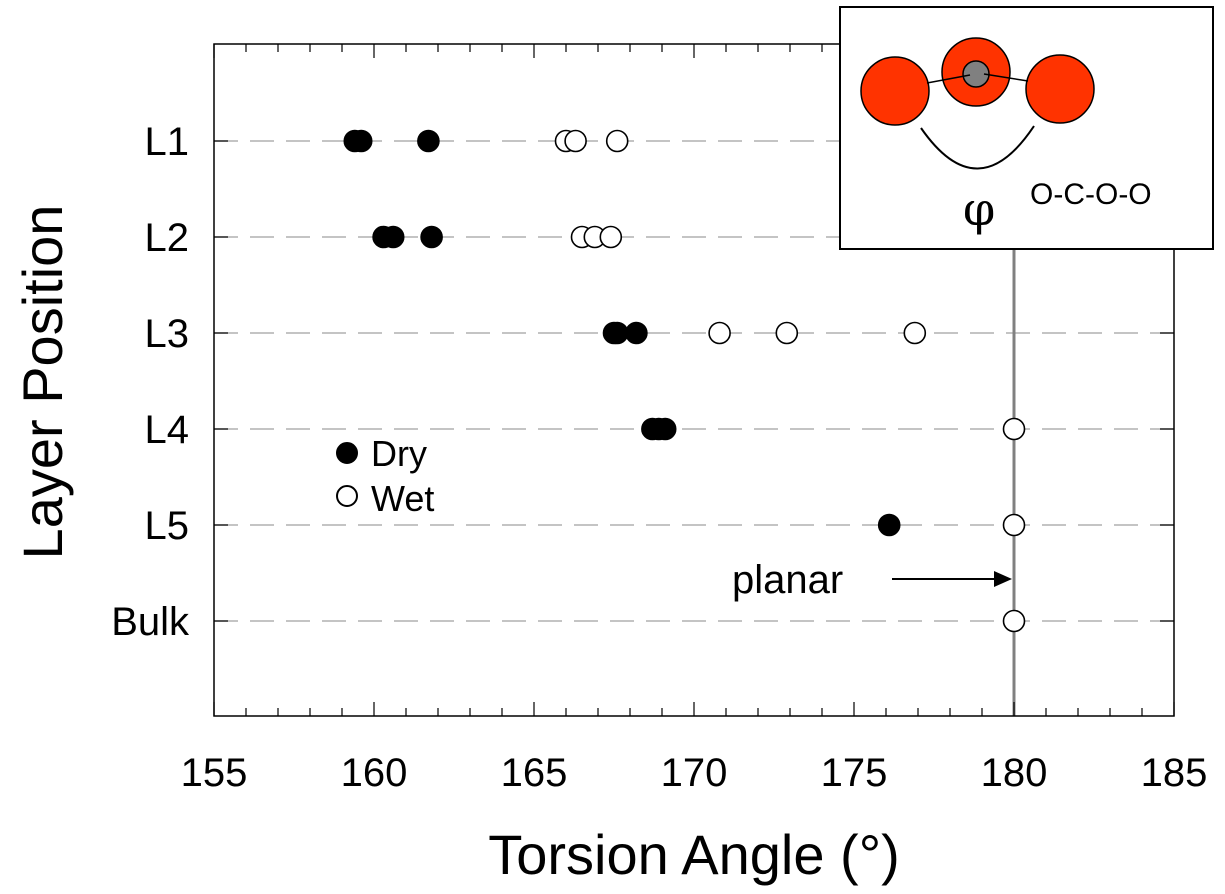 This screenshot has height=894, width=1225. What do you see at coordinates (150, 382) in the screenshot?
I see `y-category-labels: L1 L2 L3 L4 L5 Bulk` at bounding box center [150, 382].